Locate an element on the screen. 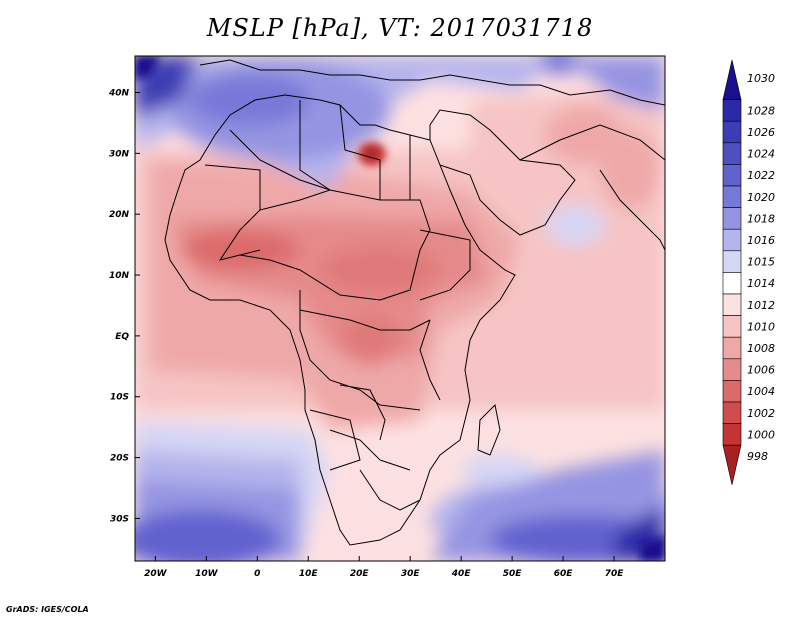 The image size is (800, 618). y-tick-label: 20N is located at coordinates (119, 215).